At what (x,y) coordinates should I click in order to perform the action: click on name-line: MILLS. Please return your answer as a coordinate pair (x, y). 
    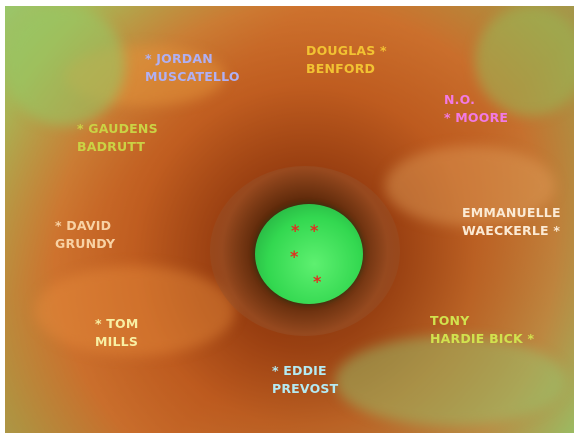
    Looking at the image, I should click on (117, 341).